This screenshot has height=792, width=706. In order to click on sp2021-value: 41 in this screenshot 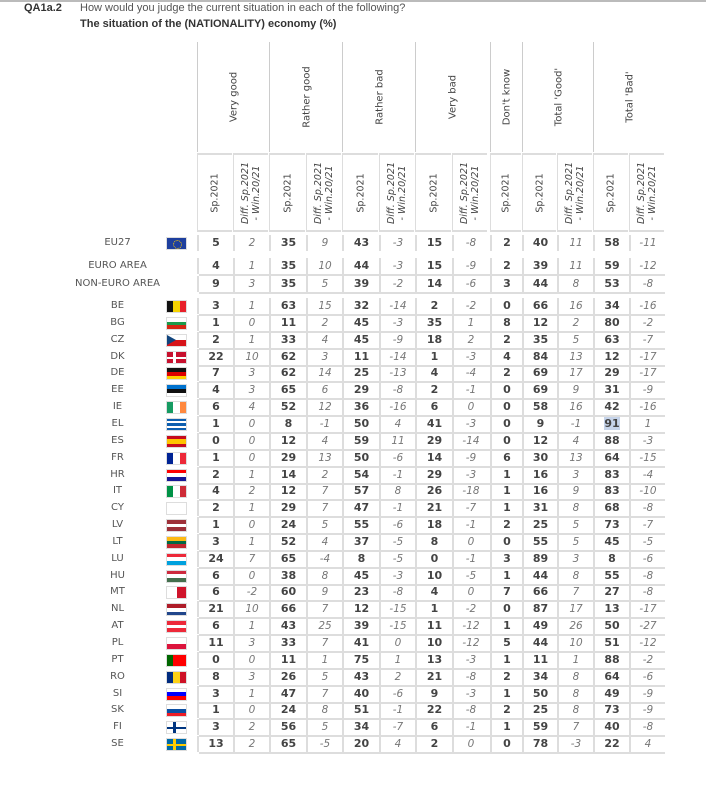, I will do `click(360, 643)`.